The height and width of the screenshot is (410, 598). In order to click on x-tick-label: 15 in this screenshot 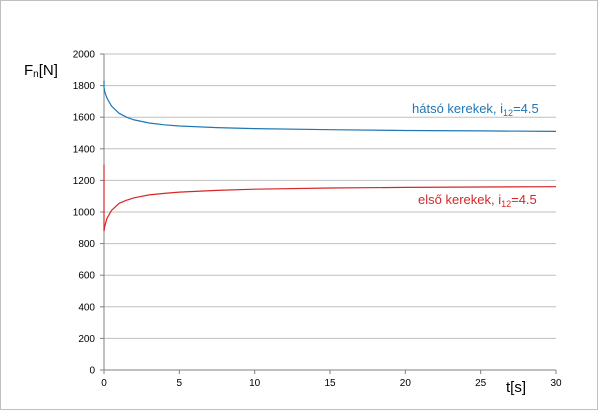, I will do `click(330, 383)`.